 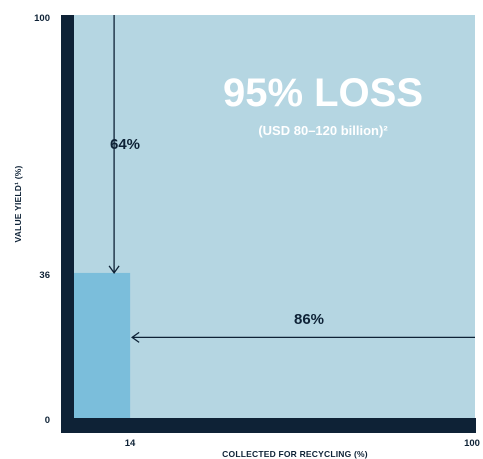 I want to click on headline-loss: 95% LOSS, so click(x=323, y=93).